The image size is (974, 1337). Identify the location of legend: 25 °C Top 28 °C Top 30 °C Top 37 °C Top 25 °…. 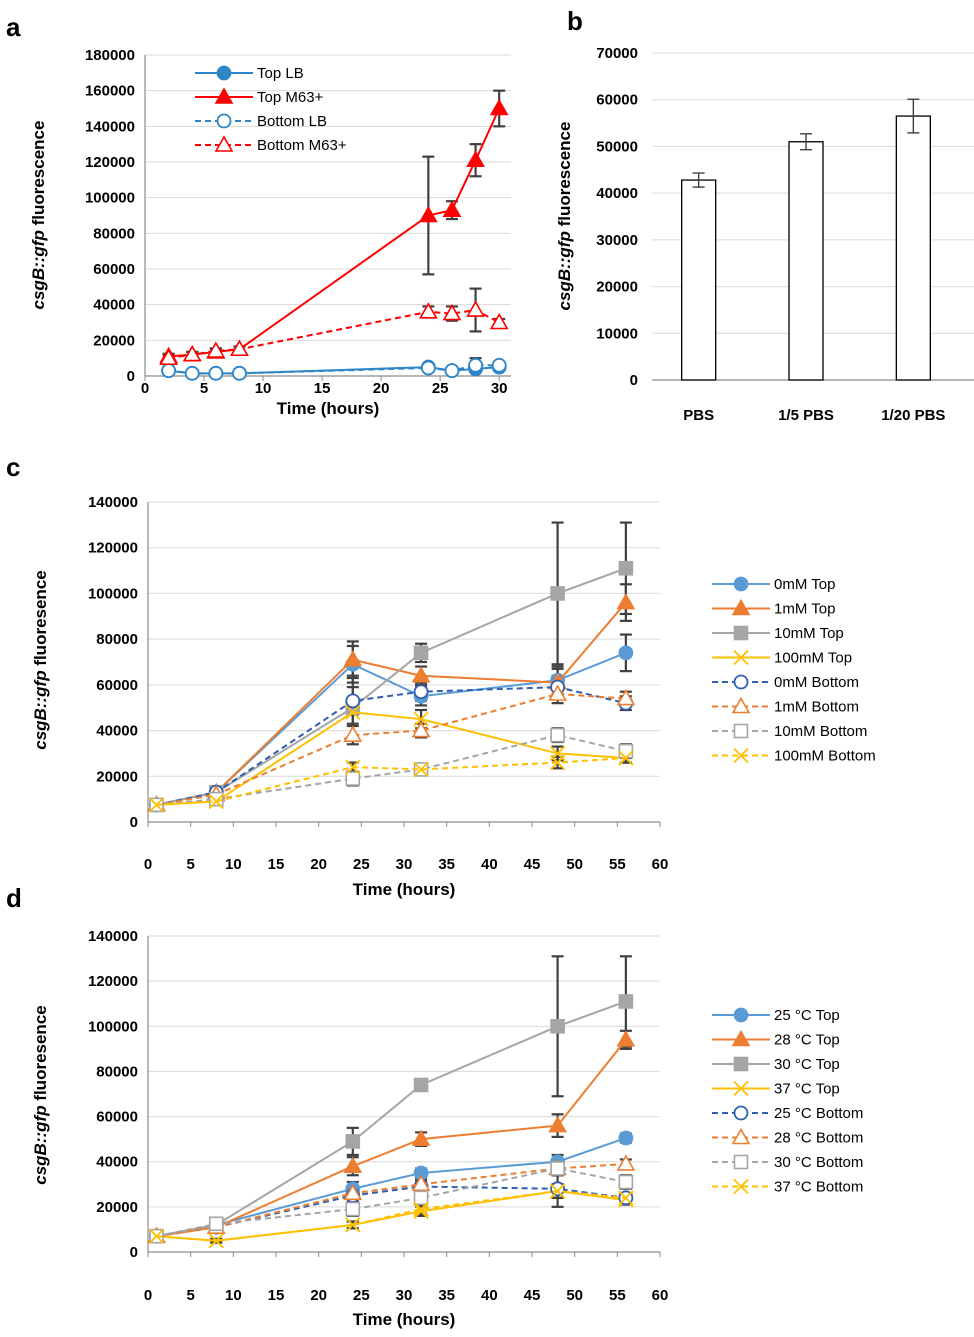
(787, 1101).